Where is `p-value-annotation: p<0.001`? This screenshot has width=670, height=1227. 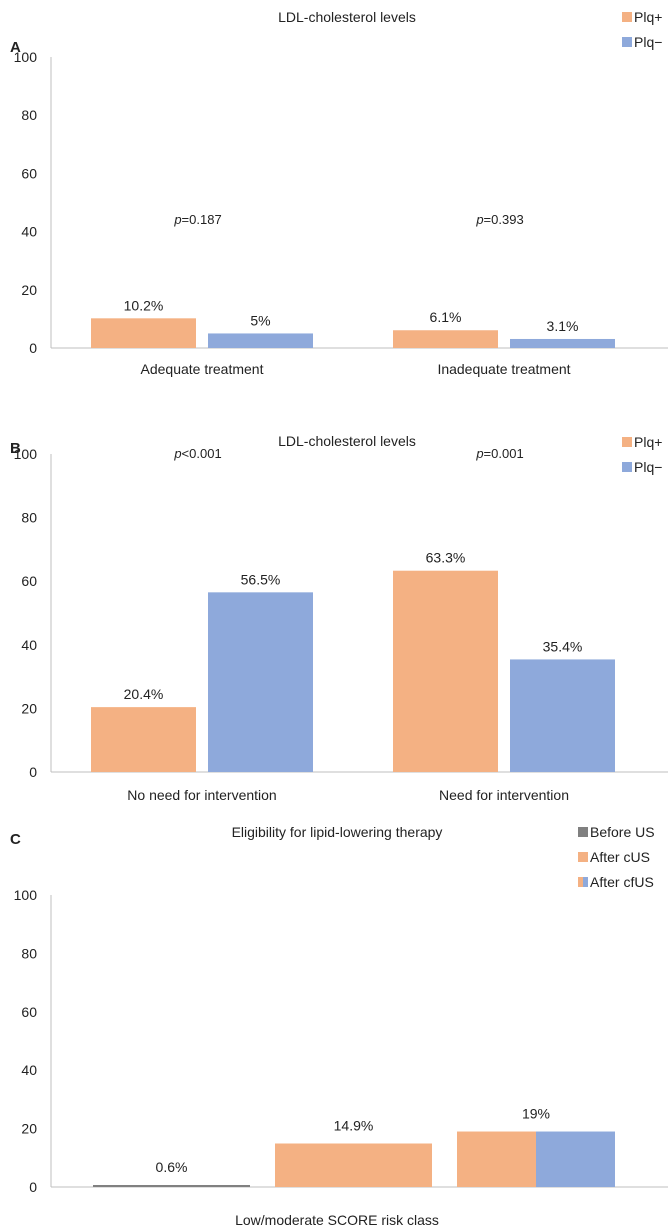
p-value-annotation: p<0.001 is located at coordinates (197, 453).